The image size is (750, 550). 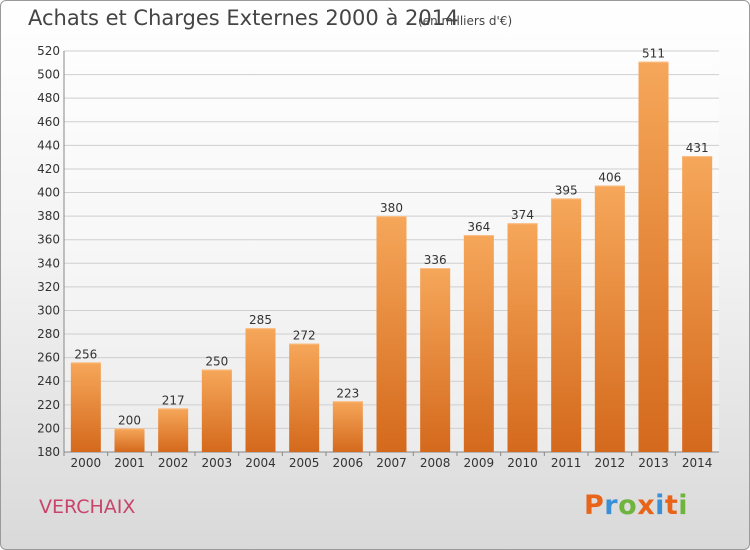 I want to click on bar-value-label: 374, so click(x=522, y=215).